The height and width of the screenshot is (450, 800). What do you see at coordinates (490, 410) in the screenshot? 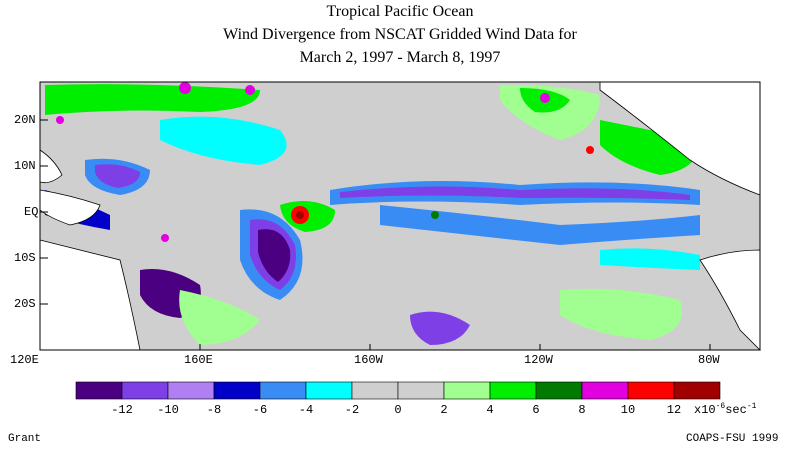
I see `colorbar-tick-label: 4` at bounding box center [490, 410].